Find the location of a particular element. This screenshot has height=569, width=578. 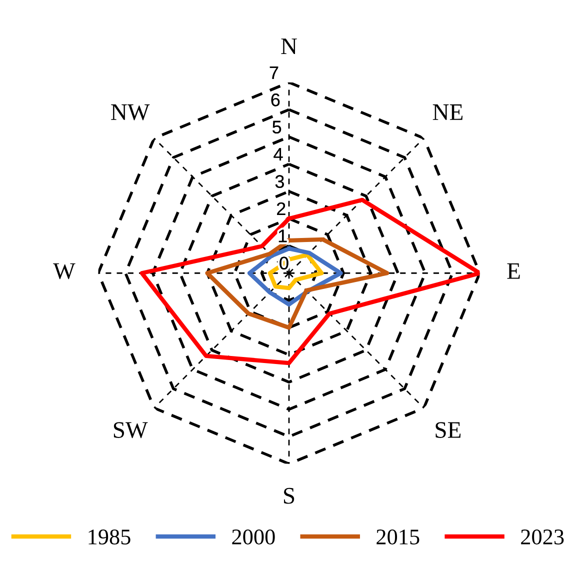

y-tick-label: 1 is located at coordinates (282, 236).